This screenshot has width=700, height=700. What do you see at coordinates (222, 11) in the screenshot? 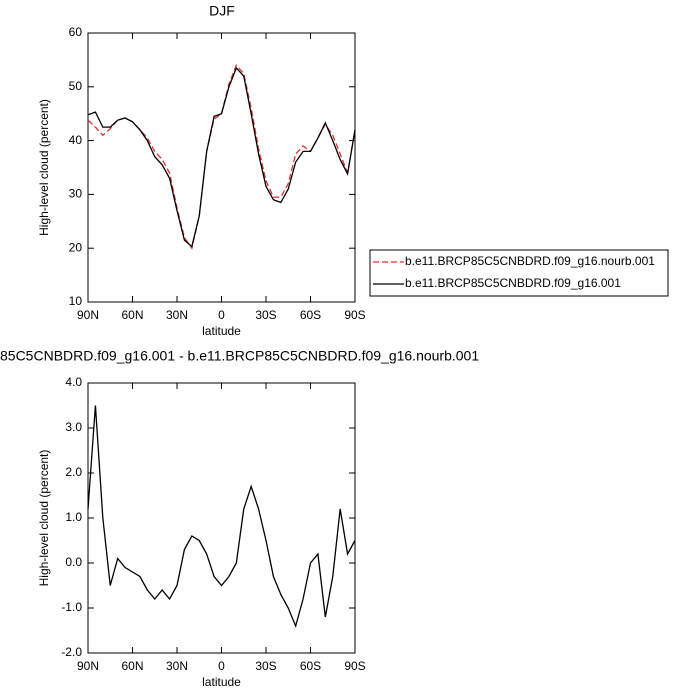
I see `chart-title: DJF` at bounding box center [222, 11].